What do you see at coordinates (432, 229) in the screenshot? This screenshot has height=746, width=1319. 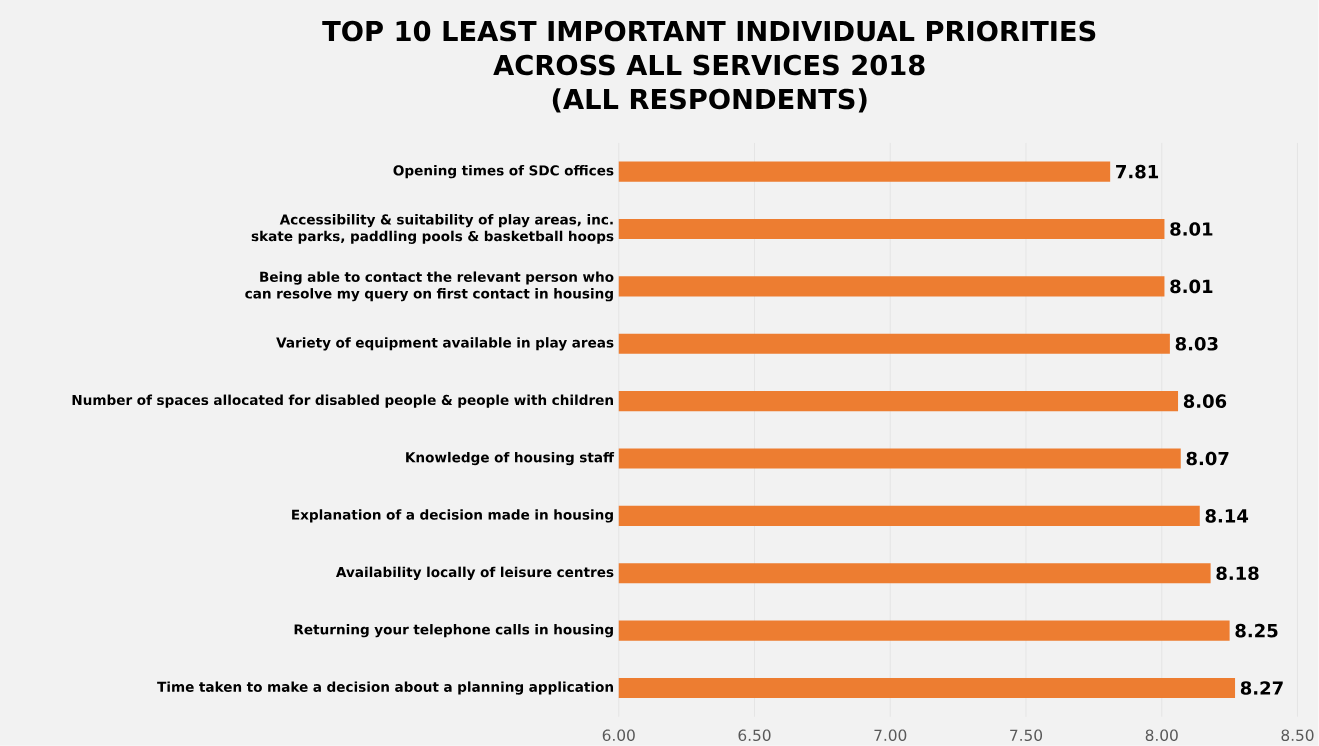 I see `y-tick-label: Accessibility & suitability of play areas, inc. skate parks, paddling pools & basketball hoops` at bounding box center [432, 229].